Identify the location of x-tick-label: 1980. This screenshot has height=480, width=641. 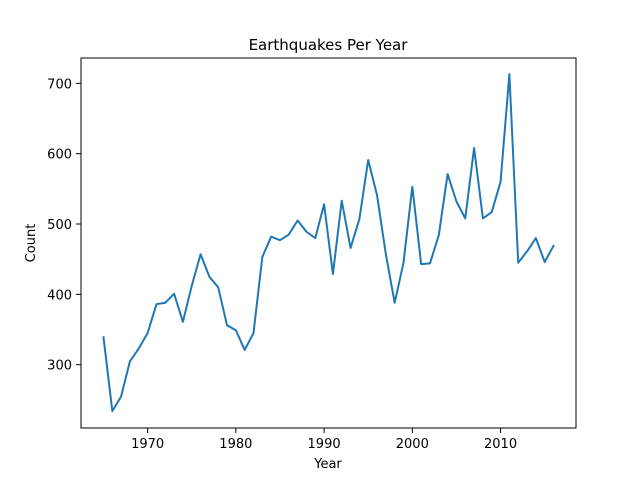
(235, 444).